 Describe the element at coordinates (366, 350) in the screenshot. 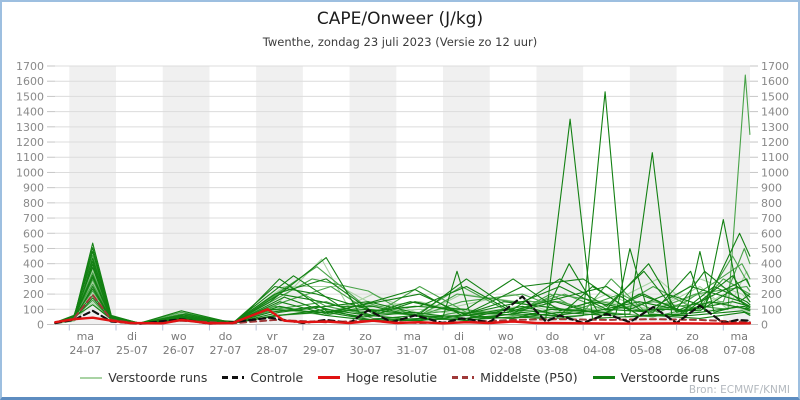

I see `x-axis-date-label: 30-07` at that location.